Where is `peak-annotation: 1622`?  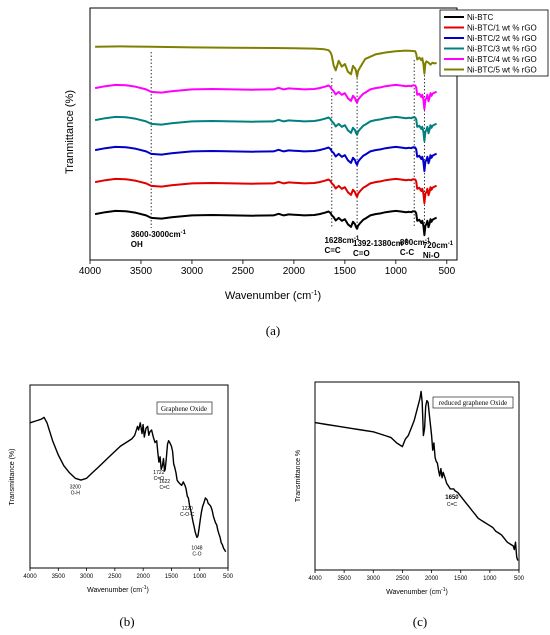 peak-annotation: 1622 is located at coordinates (164, 482).